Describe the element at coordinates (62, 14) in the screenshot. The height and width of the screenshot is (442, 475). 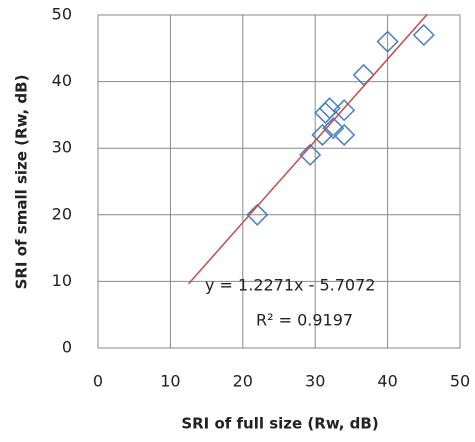
I see `y-tick-label: 50` at that location.